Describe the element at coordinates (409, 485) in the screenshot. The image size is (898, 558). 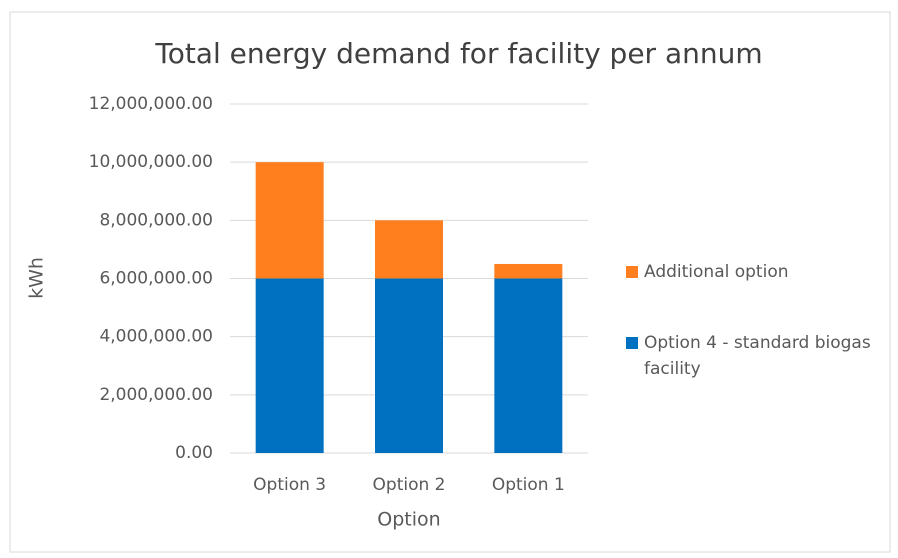
I see `x-tick-label: Option 2` at that location.